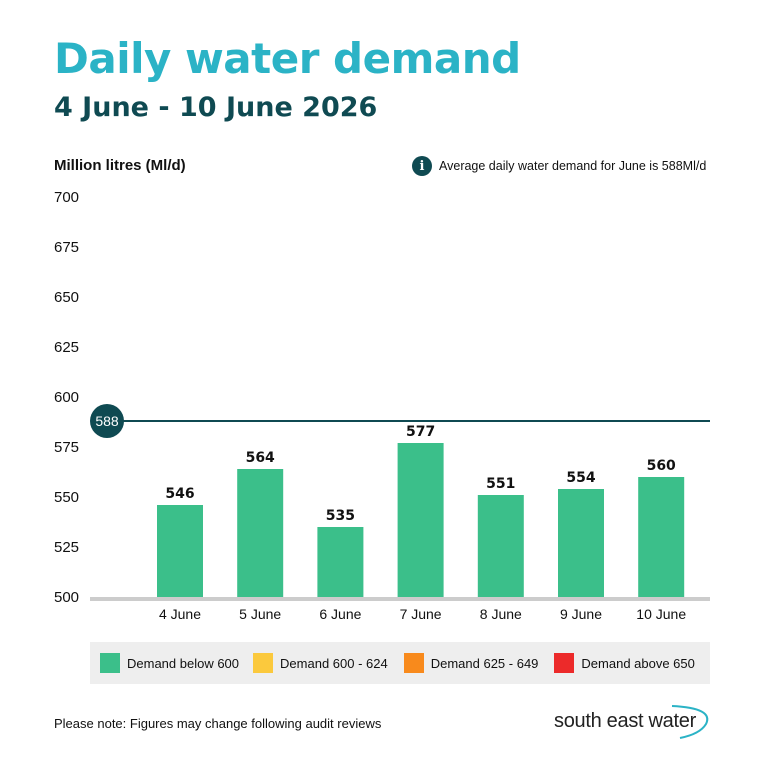 This screenshot has height=768, width=768. What do you see at coordinates (334, 663) in the screenshot?
I see `legend-label: Demand 600 - 624` at bounding box center [334, 663].